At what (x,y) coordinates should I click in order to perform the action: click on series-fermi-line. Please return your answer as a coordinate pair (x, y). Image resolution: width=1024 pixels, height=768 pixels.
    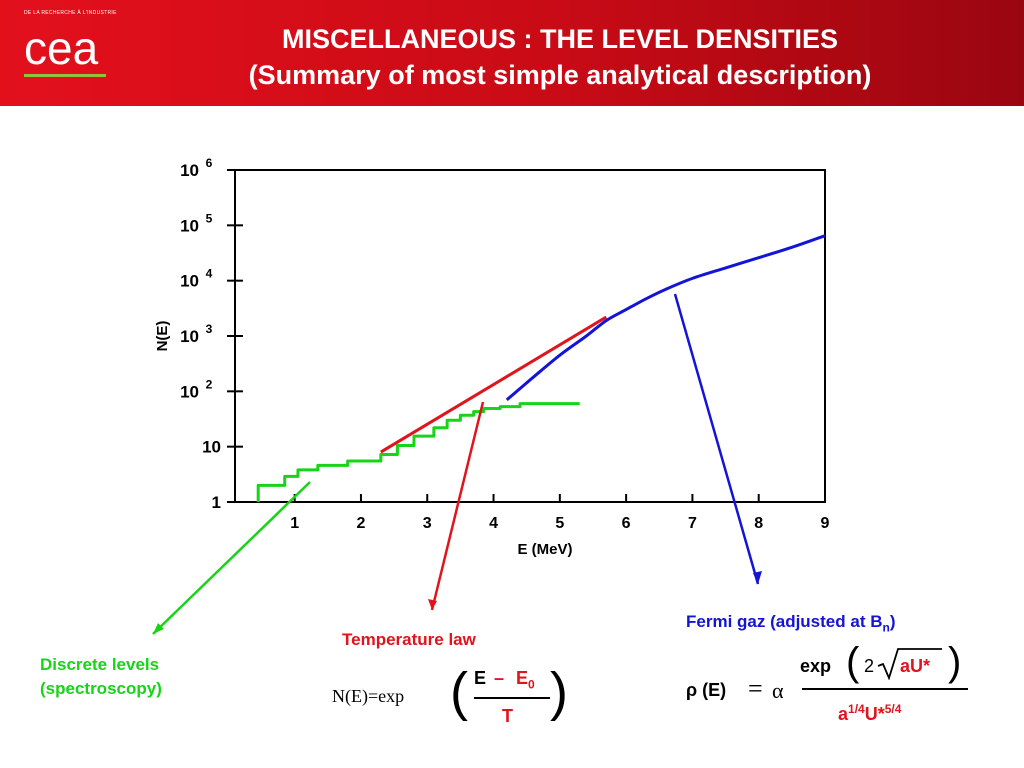
    Looking at the image, I should click on (665, 318).